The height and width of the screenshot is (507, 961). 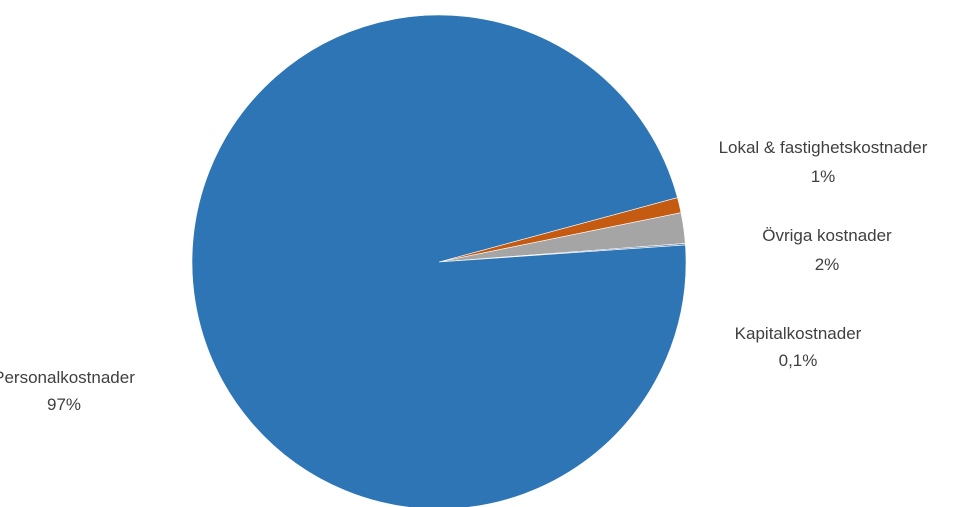 What do you see at coordinates (798, 333) in the screenshot?
I see `slice-label-kapitalkostnader: Kapitalkostnader` at bounding box center [798, 333].